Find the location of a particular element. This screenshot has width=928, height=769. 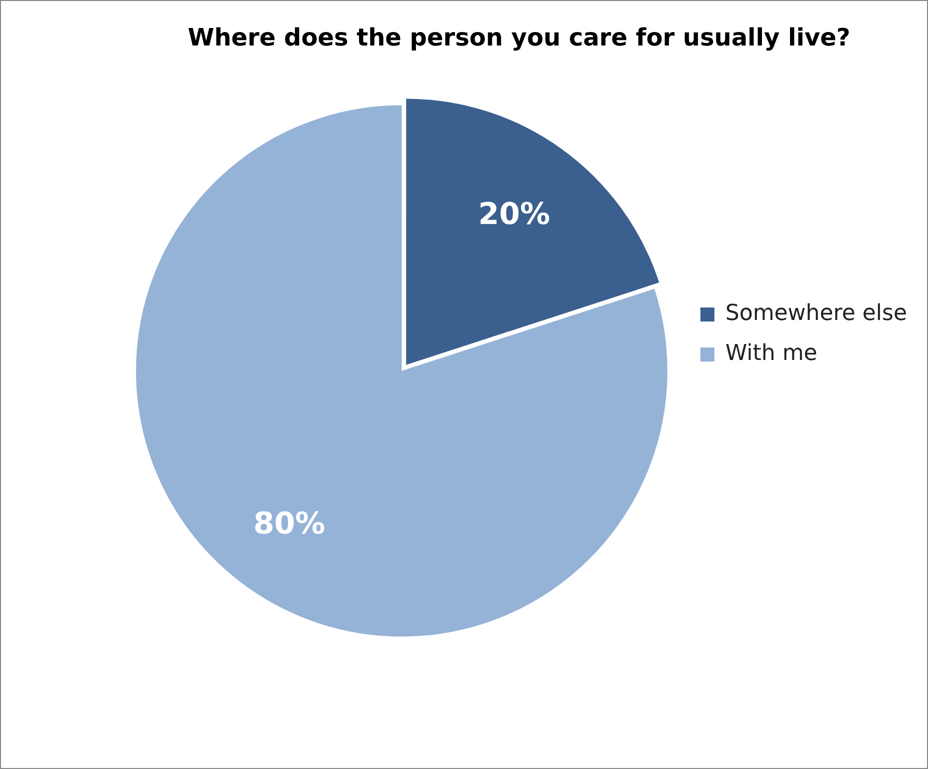

legend-label: With me is located at coordinates (771, 353).